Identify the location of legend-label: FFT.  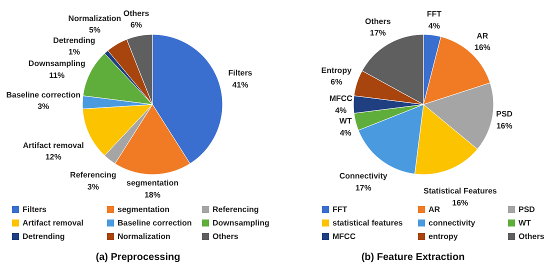
(340, 209).